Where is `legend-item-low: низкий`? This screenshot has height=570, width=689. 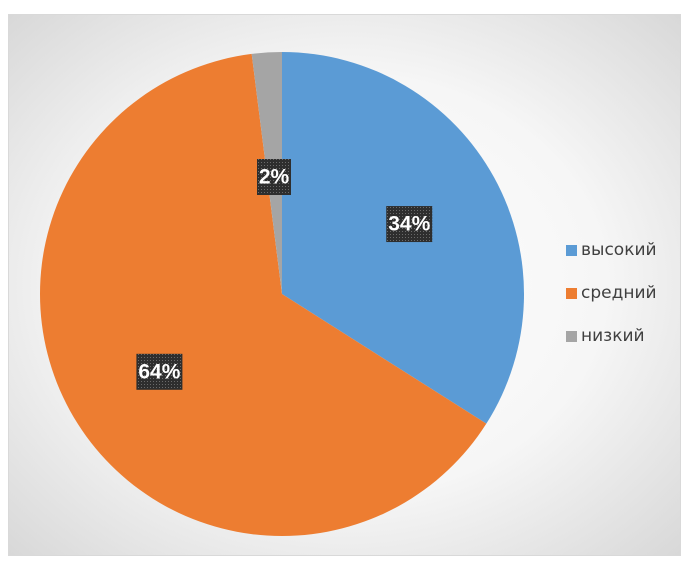 legend-item-low: низкий is located at coordinates (611, 336).